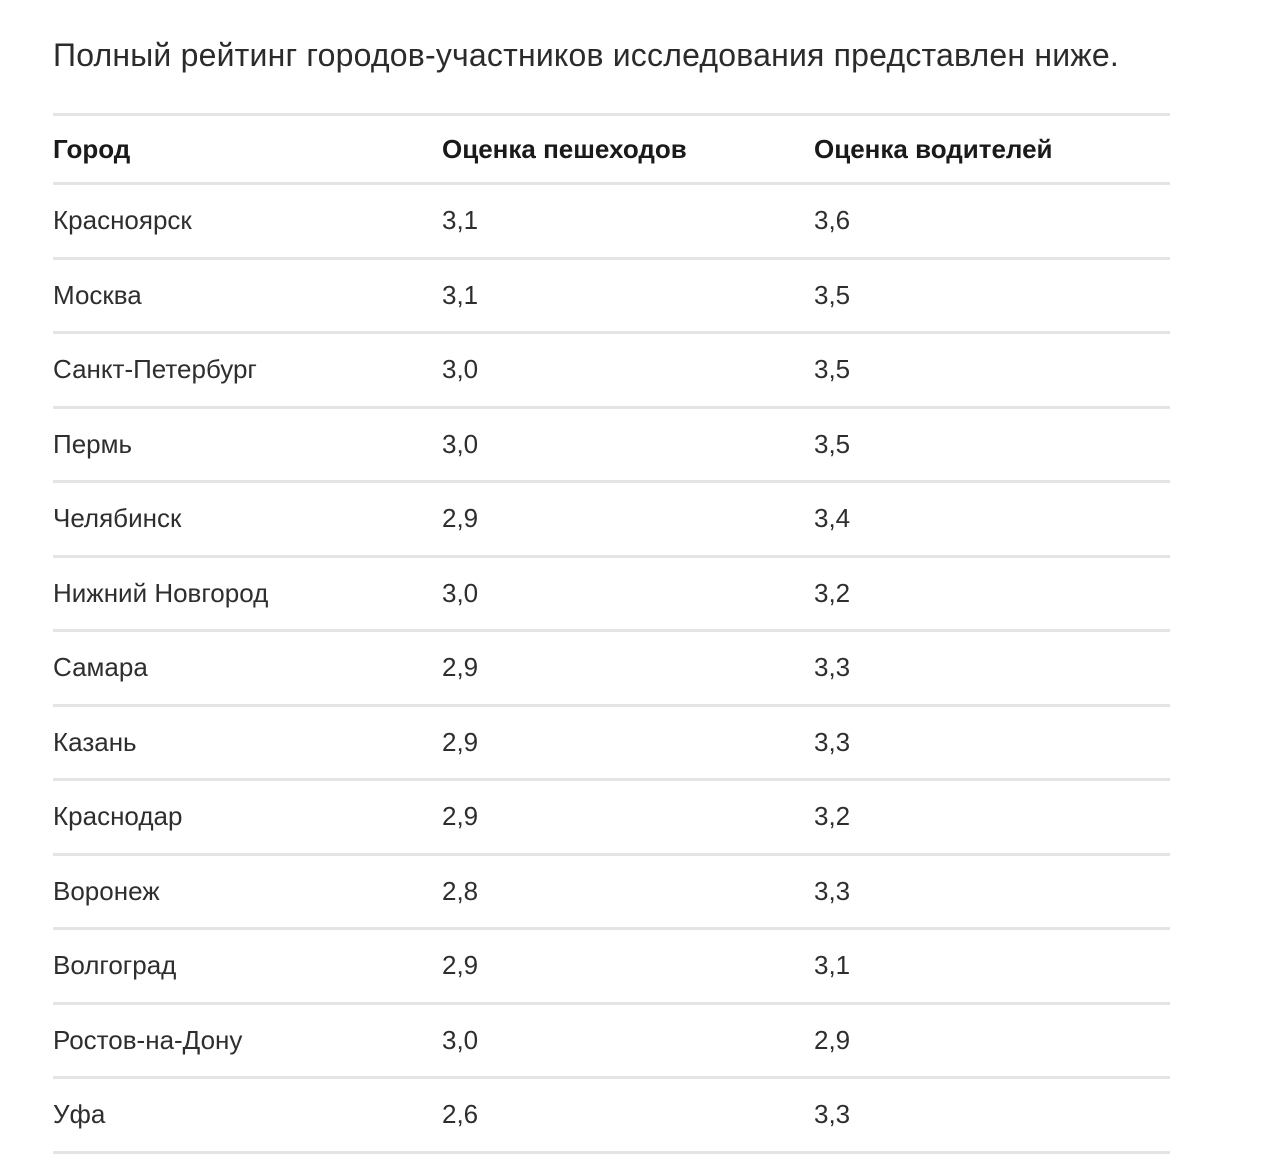 The width and height of the screenshot is (1280, 1168). What do you see at coordinates (92, 148) in the screenshot?
I see `header-city: Город` at bounding box center [92, 148].